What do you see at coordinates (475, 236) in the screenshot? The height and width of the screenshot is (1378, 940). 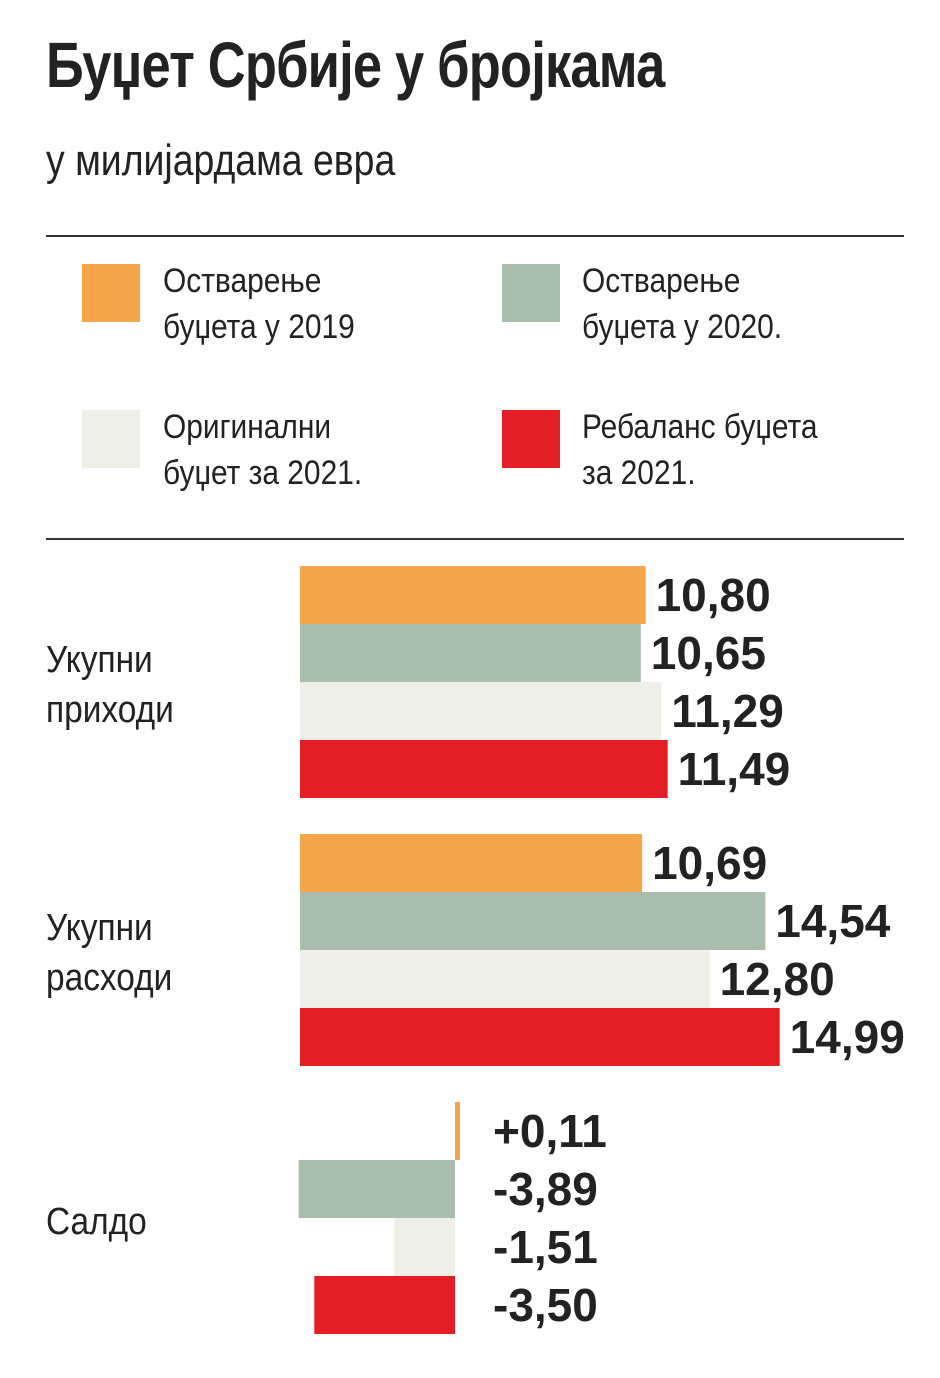 I see `top-divider` at bounding box center [475, 236].